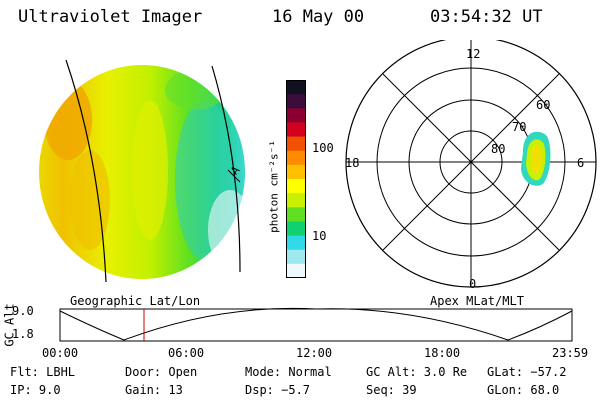 Image resolution: width=600 pixels, height=400 pixels. Describe the element at coordinates (527, 372) in the screenshot. I see `info-glat: GLat: −57.2` at that location.